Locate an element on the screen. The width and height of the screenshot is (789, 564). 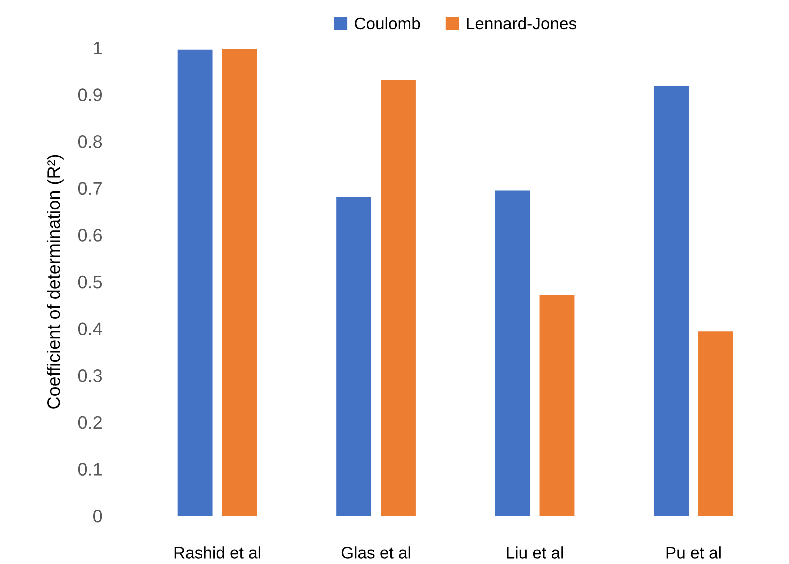
y-tick-label: 0.1 is located at coordinates (90, 469).